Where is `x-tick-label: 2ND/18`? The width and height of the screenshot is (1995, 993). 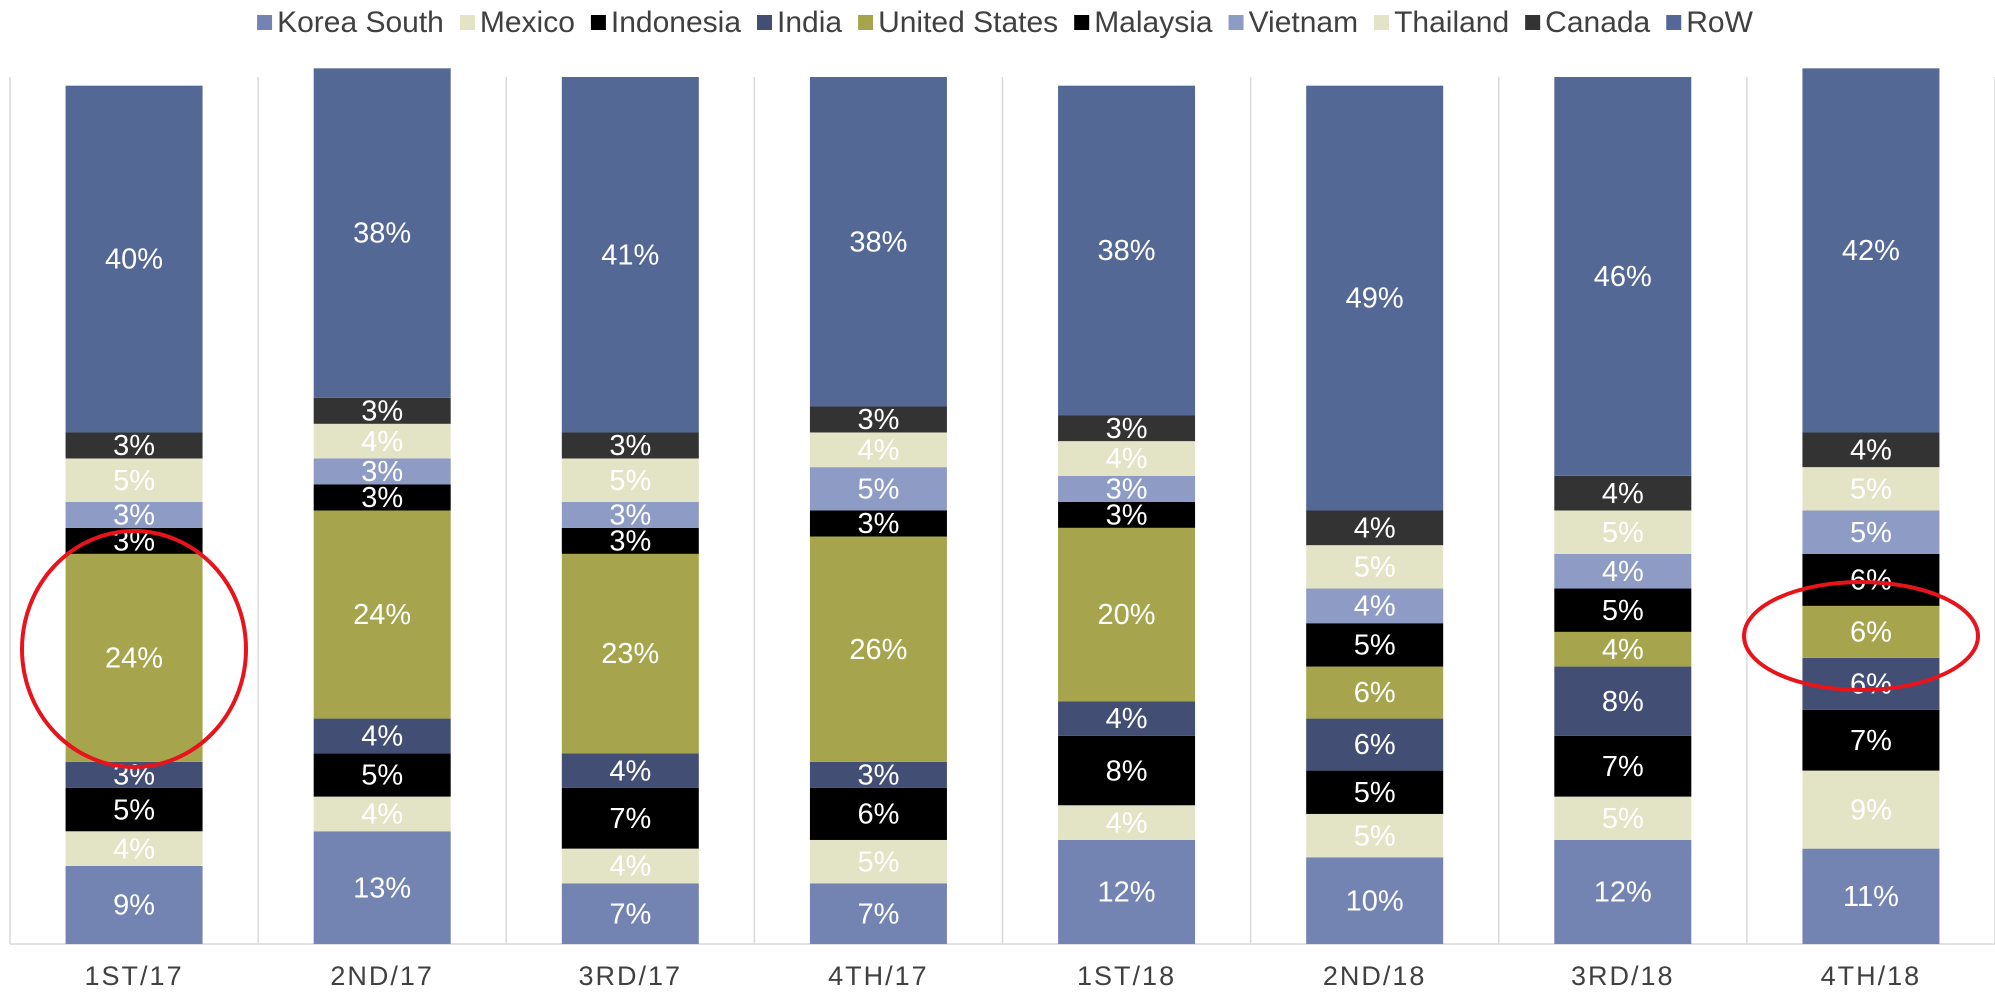 x-tick-label: 2ND/18 is located at coordinates (1375, 976).